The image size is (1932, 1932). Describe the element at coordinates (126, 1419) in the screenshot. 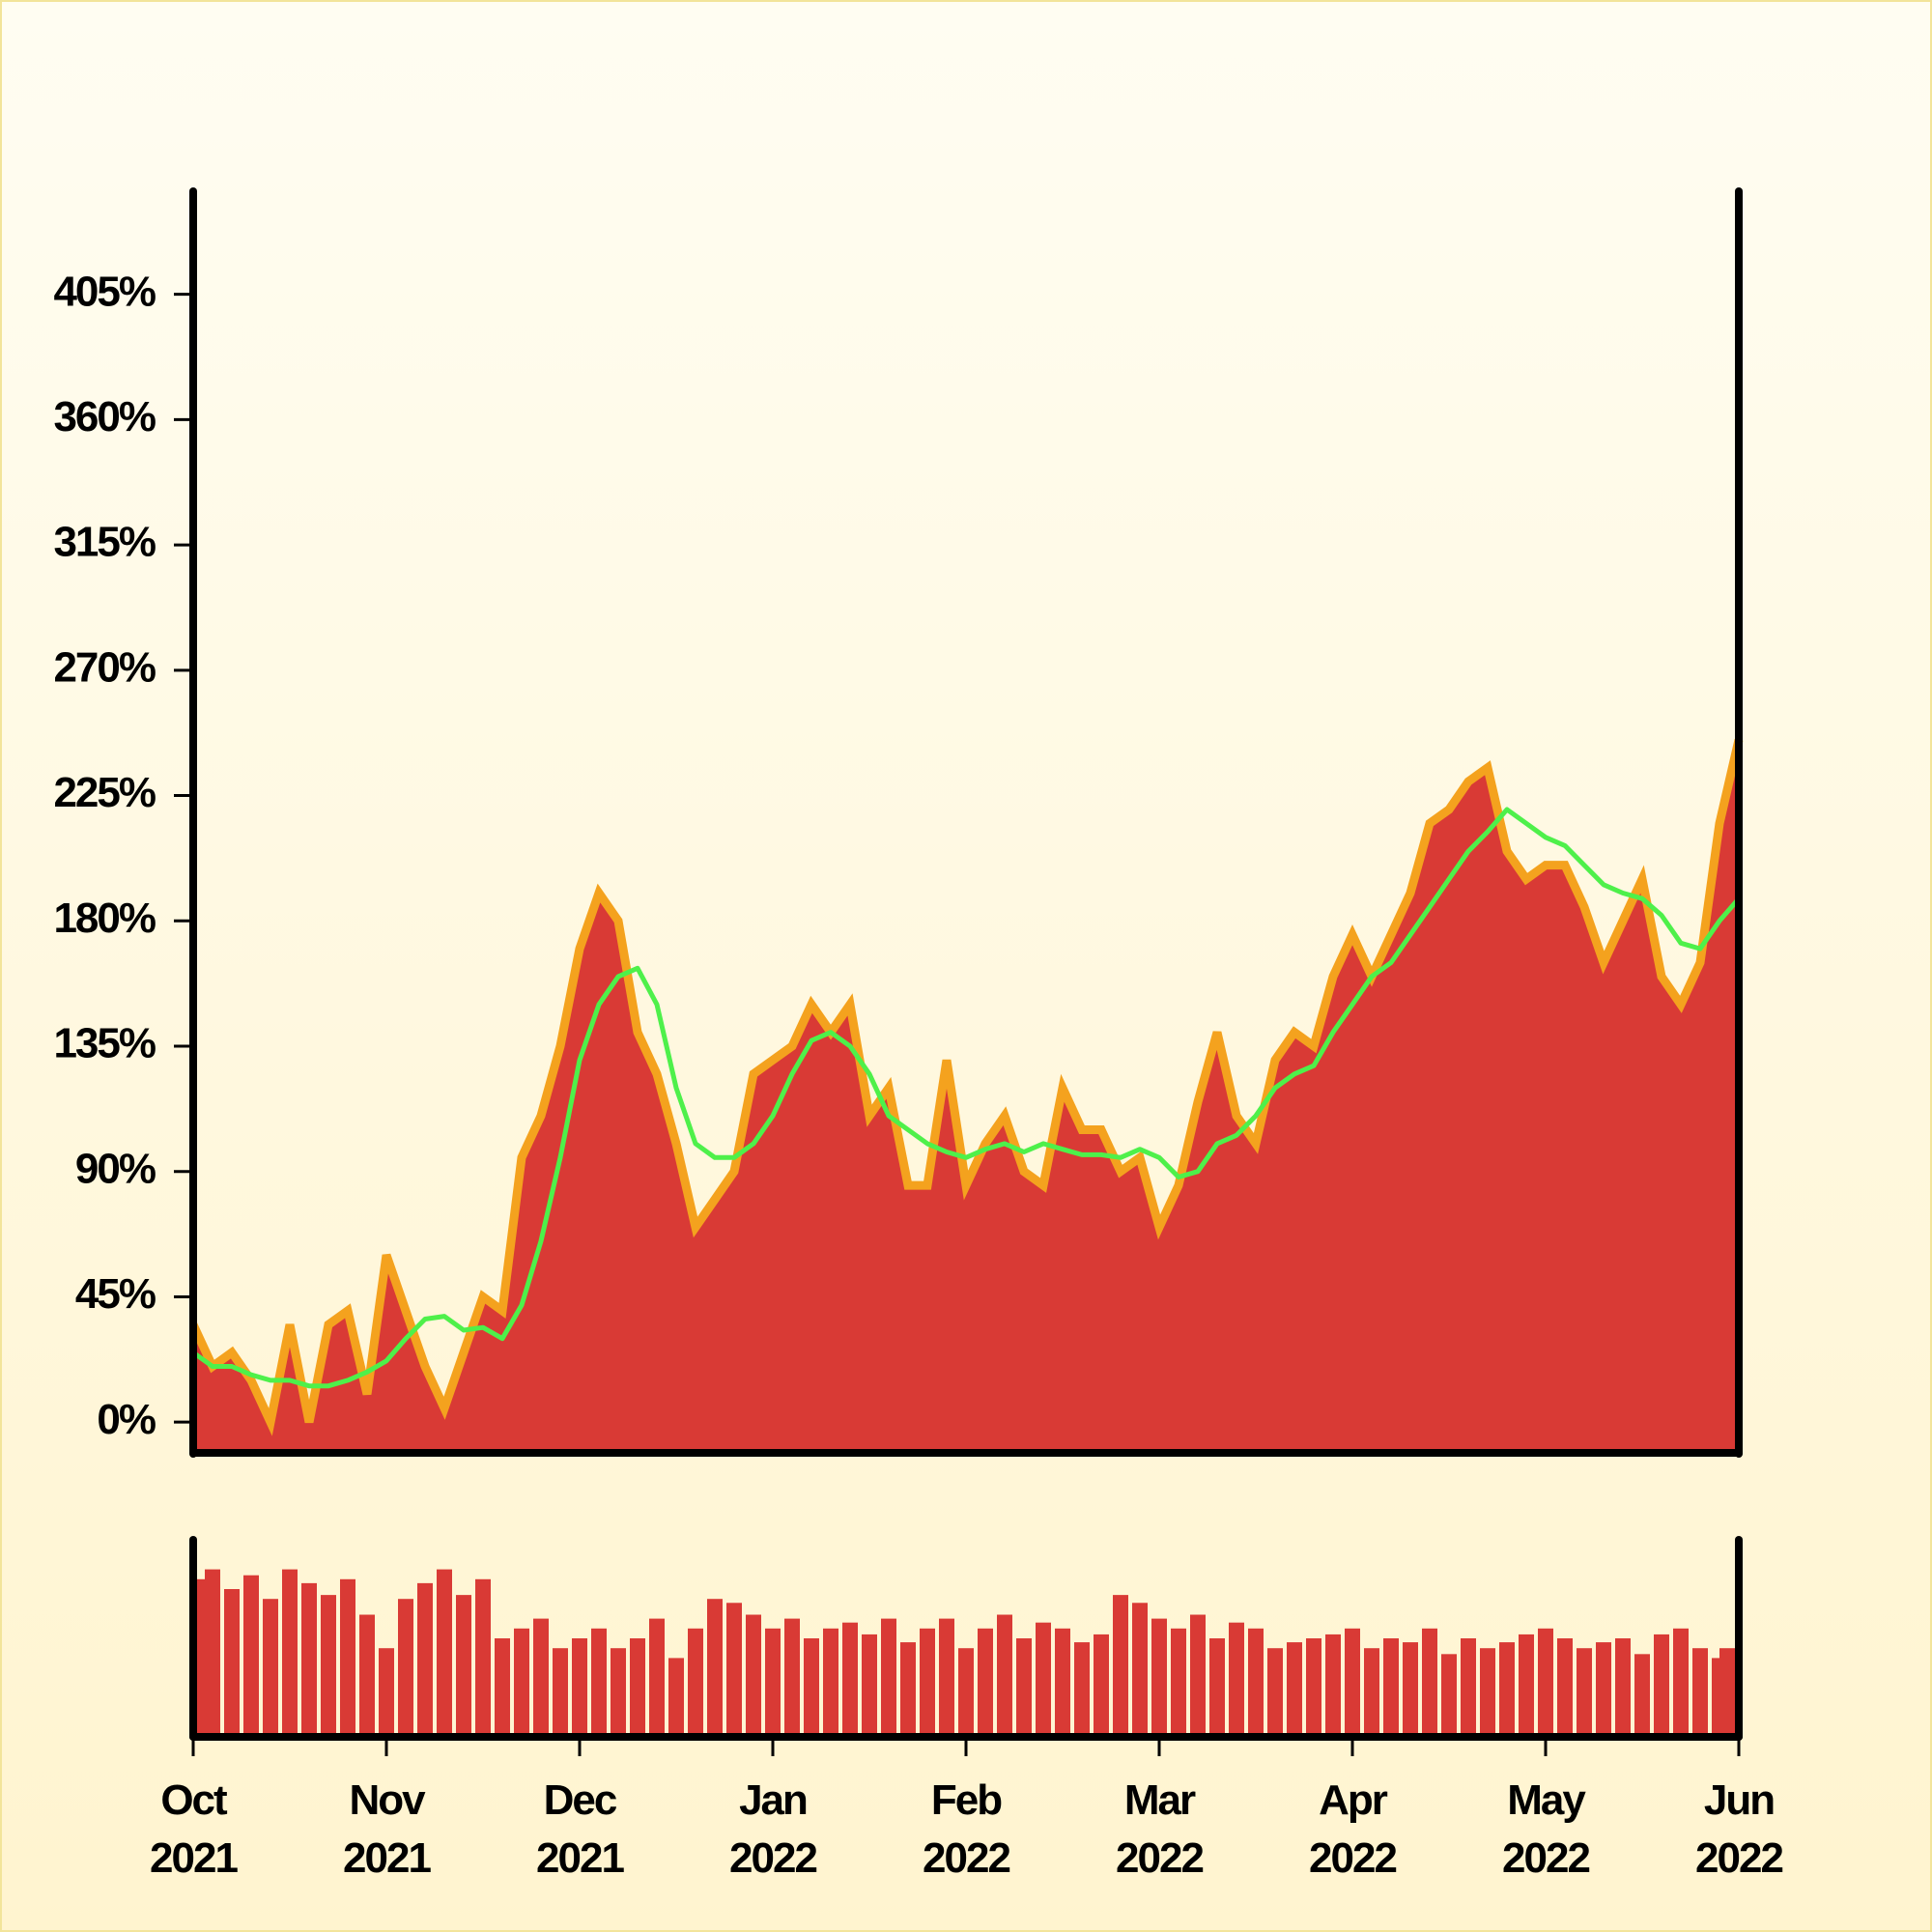

I see `y-tick-label: 0%` at that location.